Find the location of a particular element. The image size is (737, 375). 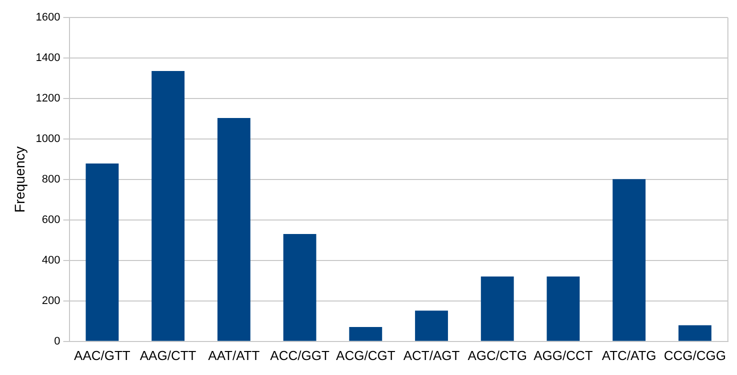

x-tick-label: ATC/ATG is located at coordinates (629, 355).